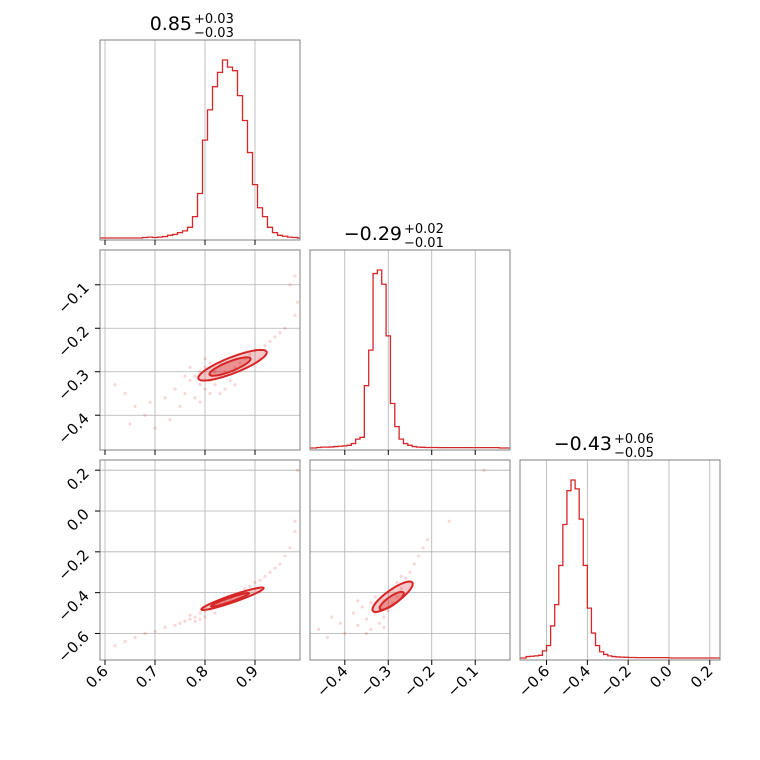  Describe the element at coordinates (634, 439) in the screenshot. I see `title-plus-2: +0.06` at that location.